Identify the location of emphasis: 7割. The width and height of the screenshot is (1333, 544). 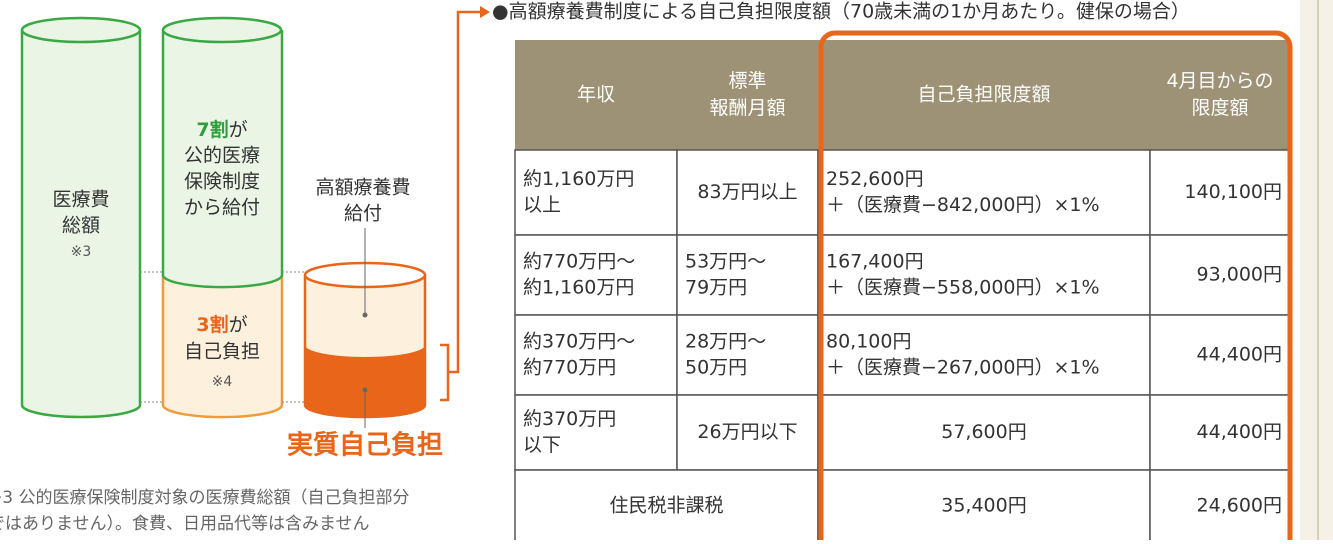
(212, 129).